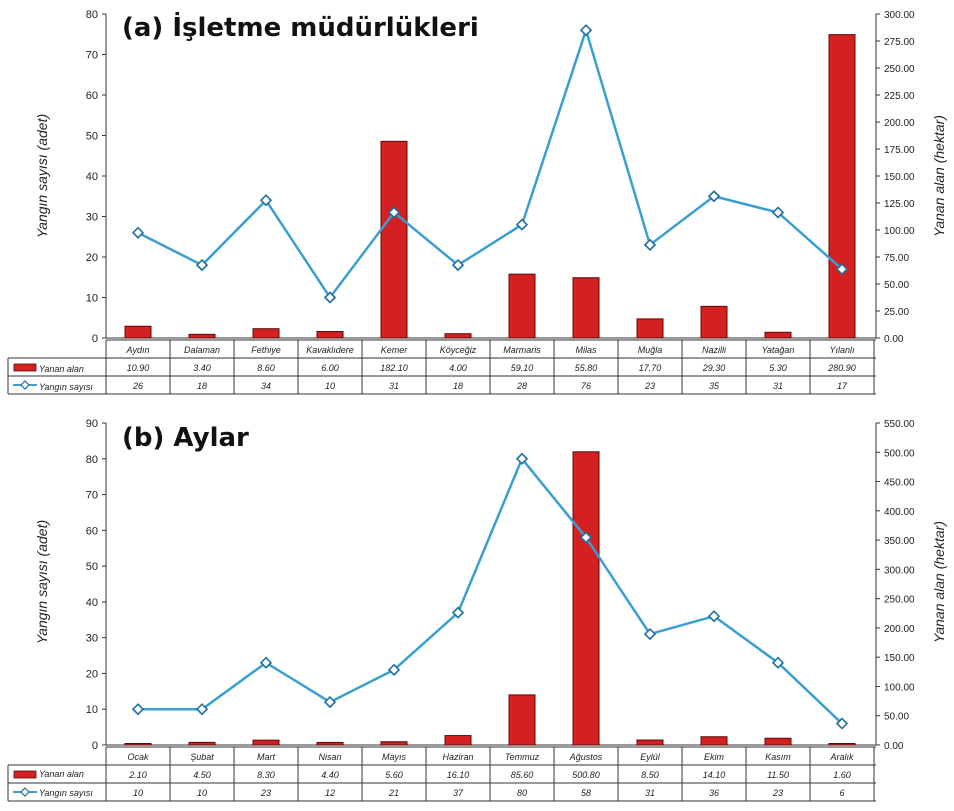 This screenshot has width=954, height=811. I want to click on chart-title: (b) Aylar, so click(185, 438).